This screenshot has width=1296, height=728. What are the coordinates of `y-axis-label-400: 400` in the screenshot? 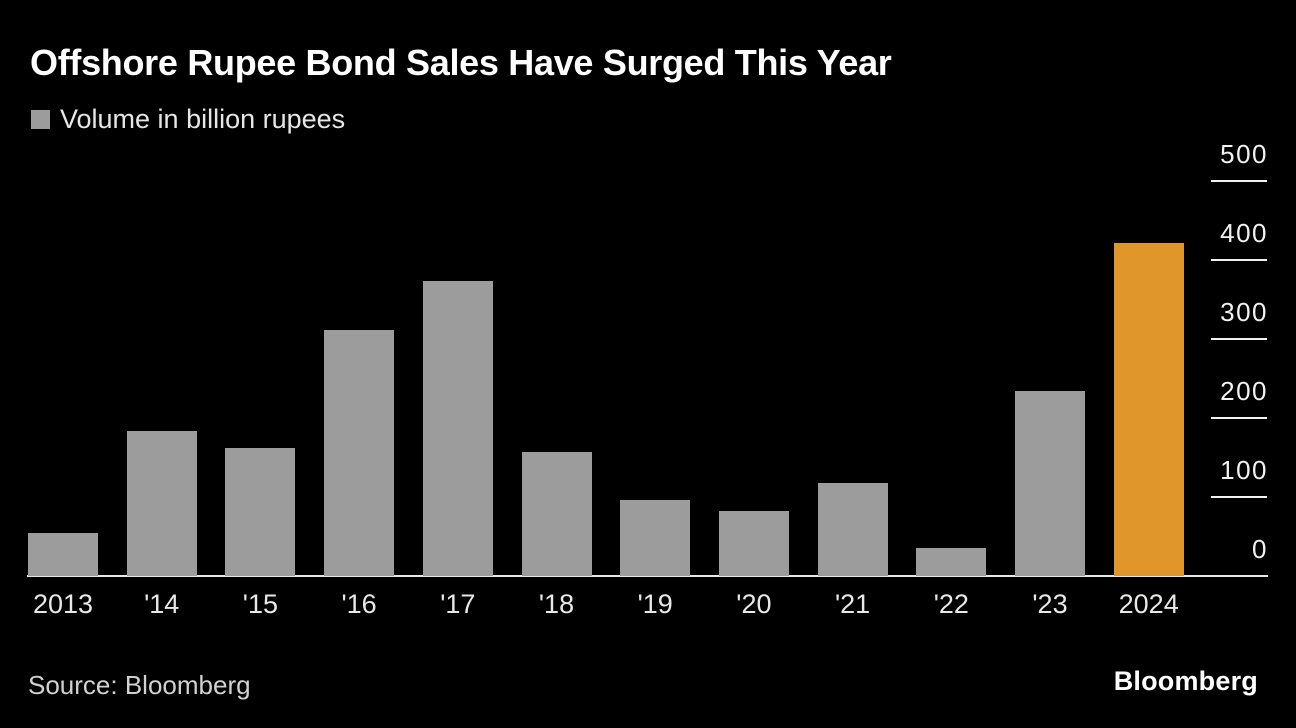 It's located at (1244, 233).